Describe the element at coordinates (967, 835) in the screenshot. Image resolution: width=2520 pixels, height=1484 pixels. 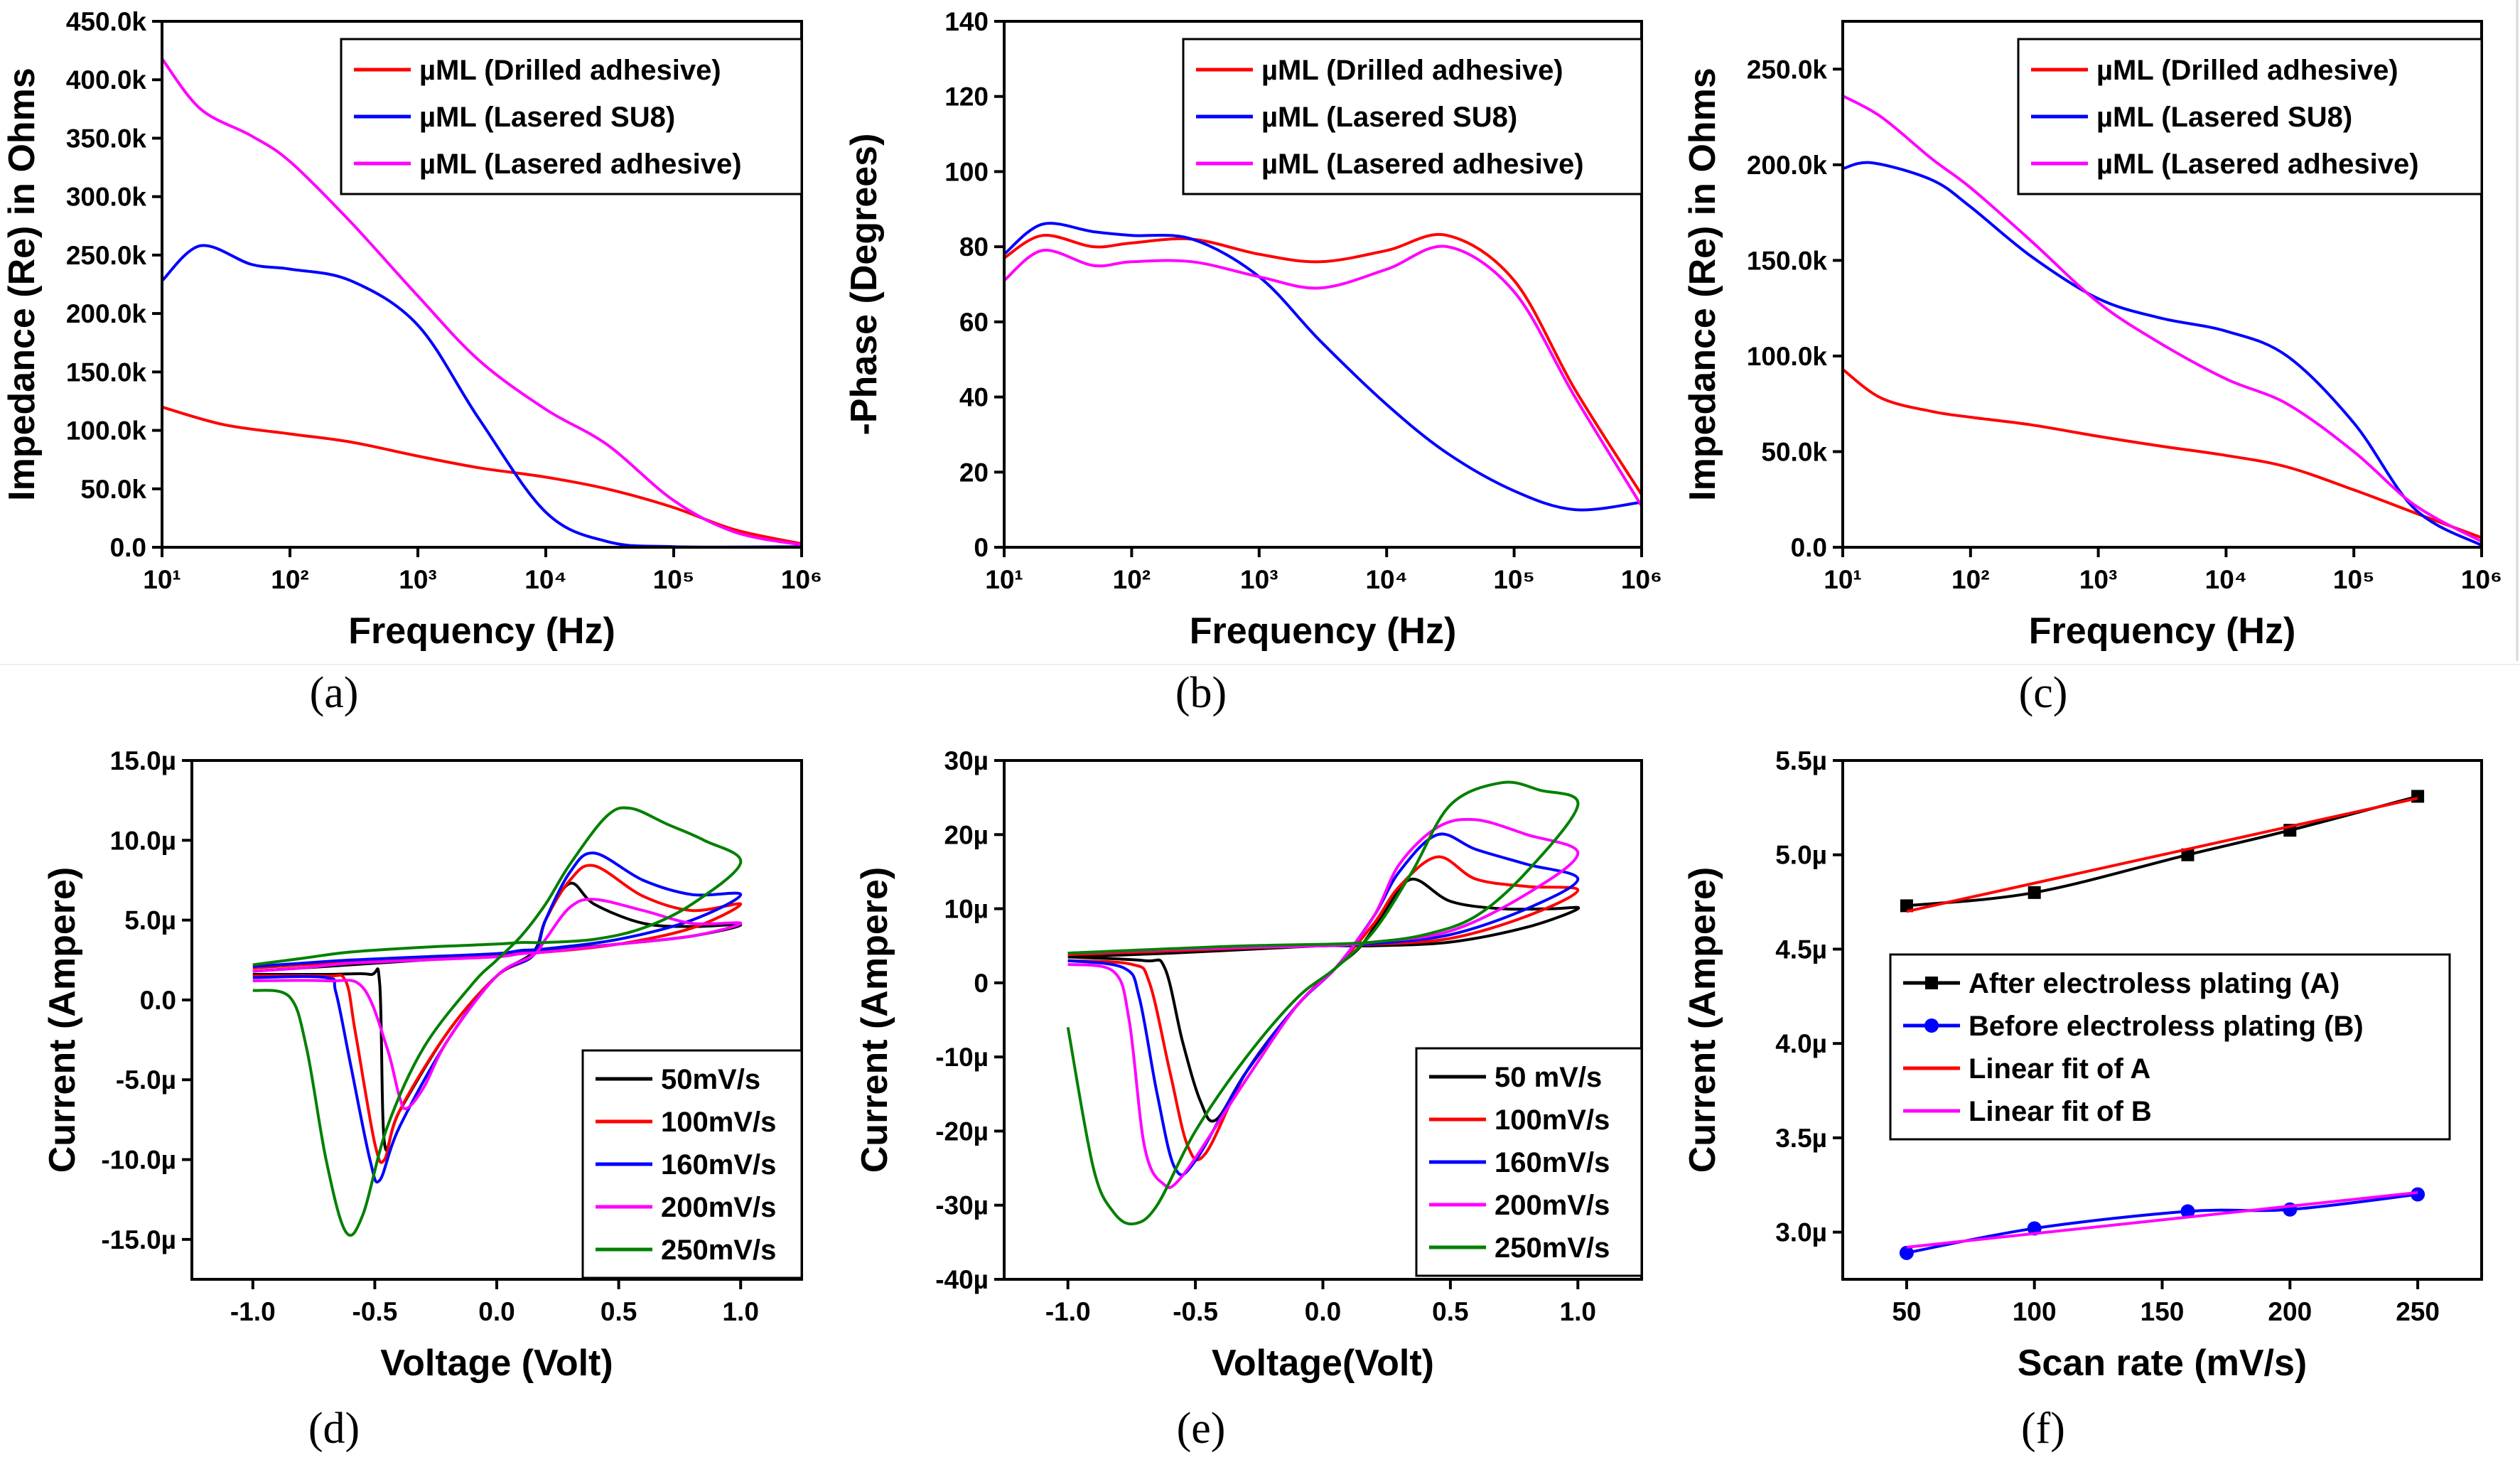
I see `y-tick-label: 20µ` at that location.